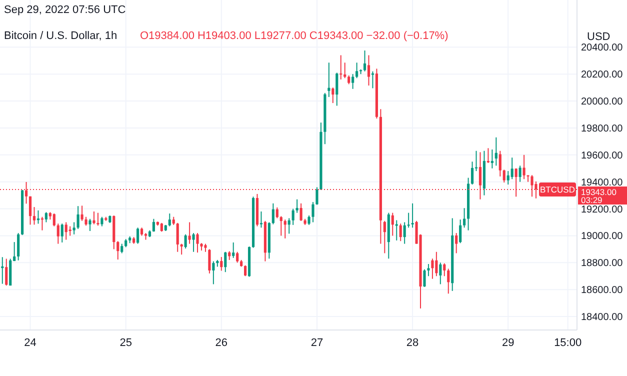 The width and height of the screenshot is (627, 376). I want to click on y-tick-label: 20200.00, so click(602, 75).